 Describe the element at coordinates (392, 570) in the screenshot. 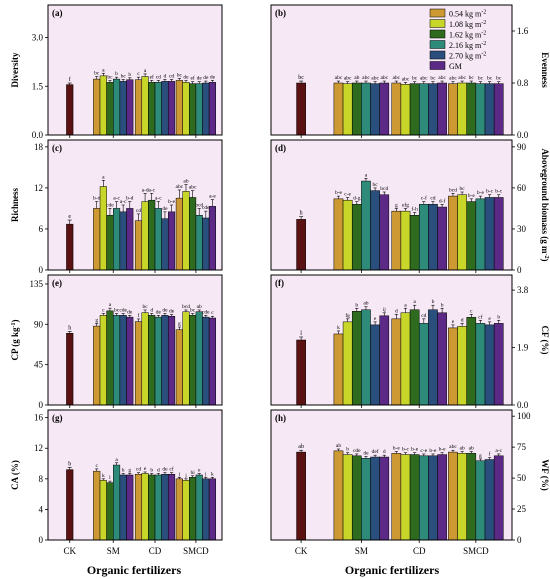

I see `x-axis-title-right: Organic fertilizers` at that location.